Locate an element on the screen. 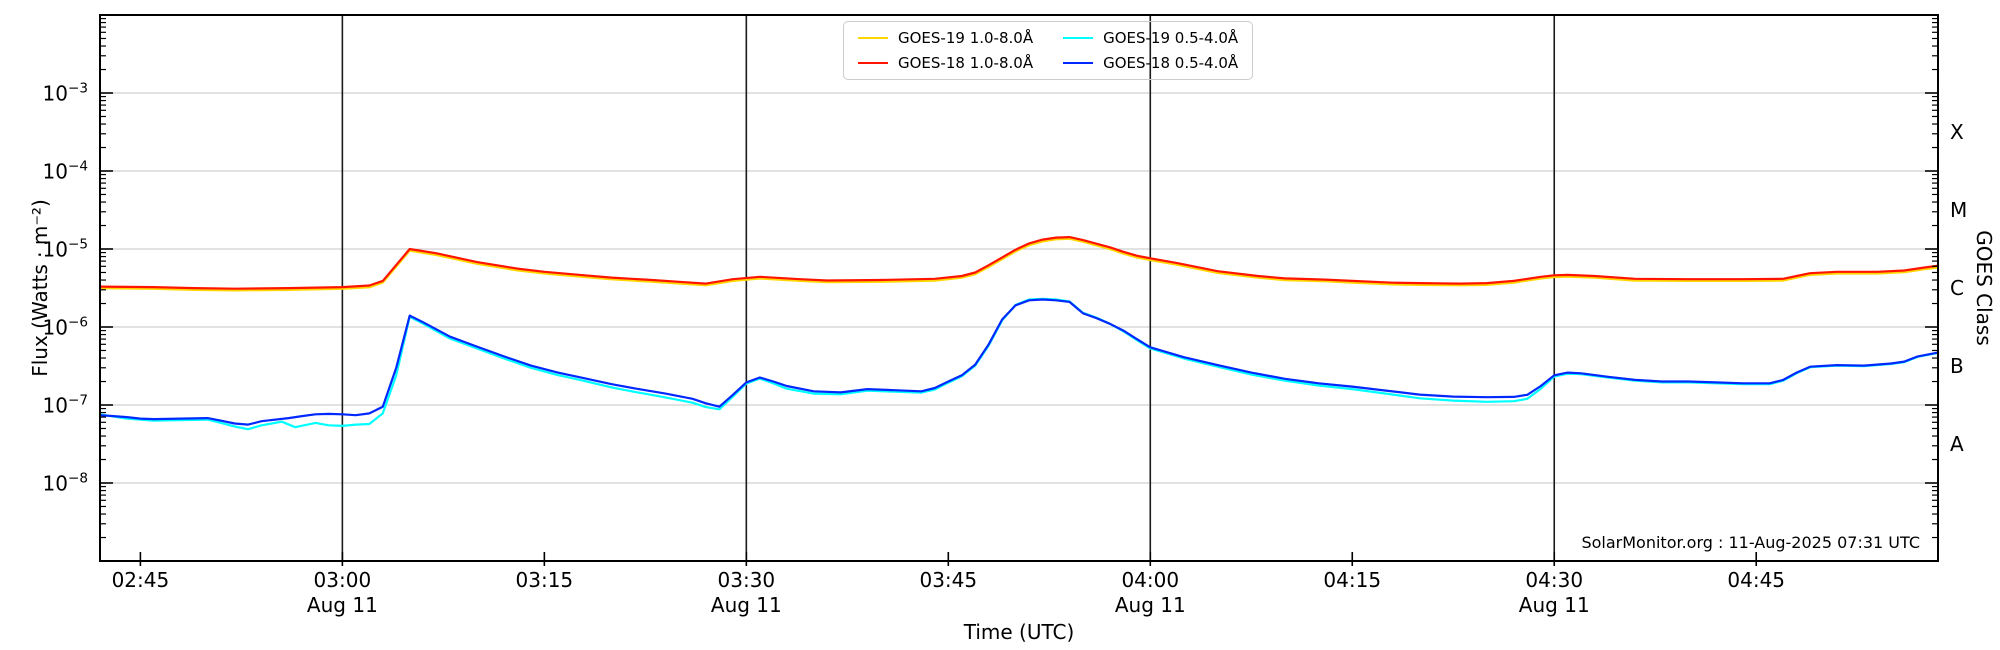  y-tick-label: 10⁻⁸ is located at coordinates (65, 483).